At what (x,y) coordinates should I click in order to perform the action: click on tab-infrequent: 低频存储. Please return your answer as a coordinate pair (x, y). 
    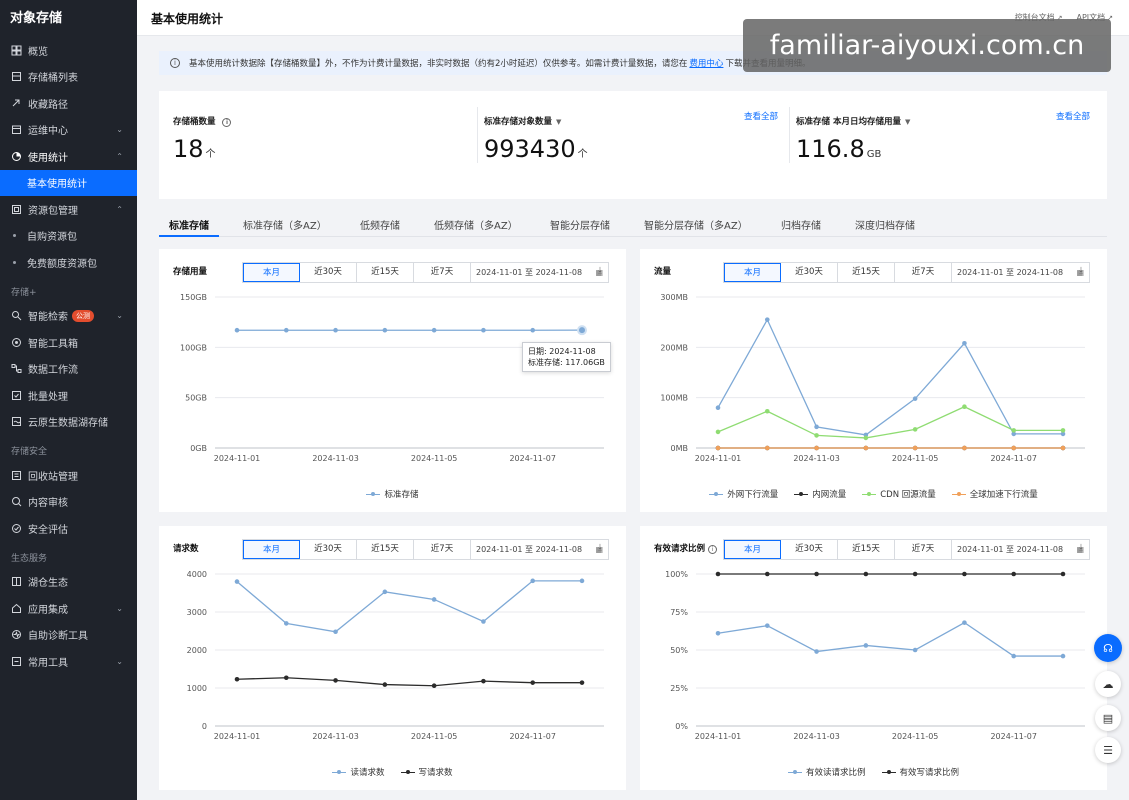
    Looking at the image, I should click on (380, 226).